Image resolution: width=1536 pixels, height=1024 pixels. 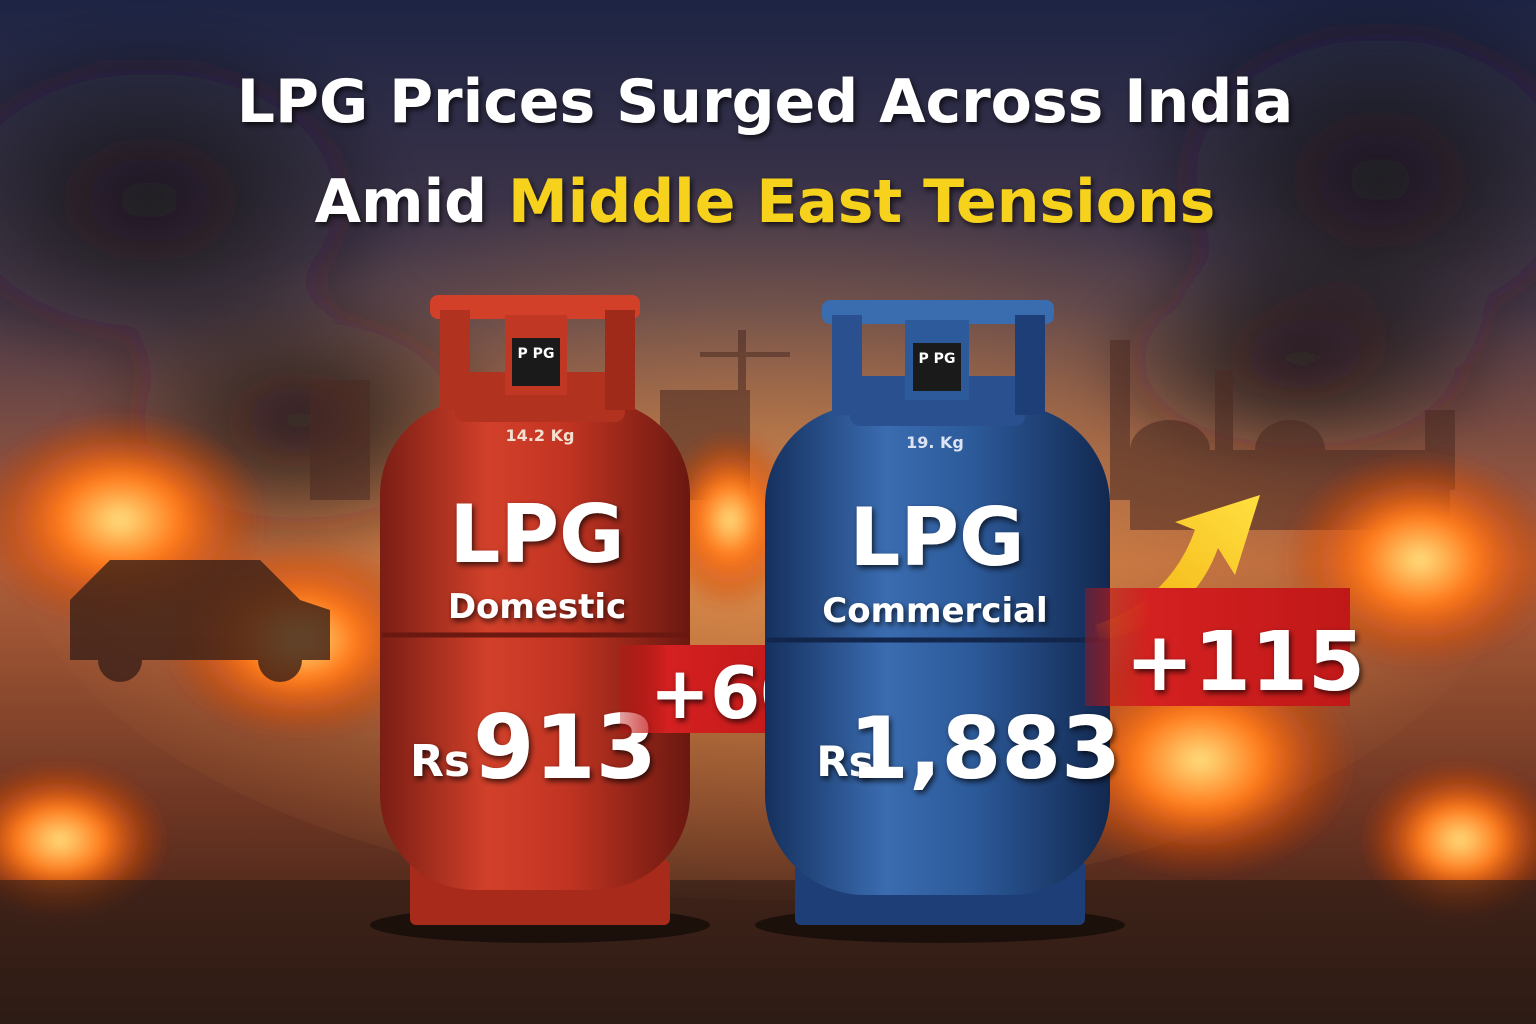 I want to click on weight: 19. Kg, so click(x=935, y=442).